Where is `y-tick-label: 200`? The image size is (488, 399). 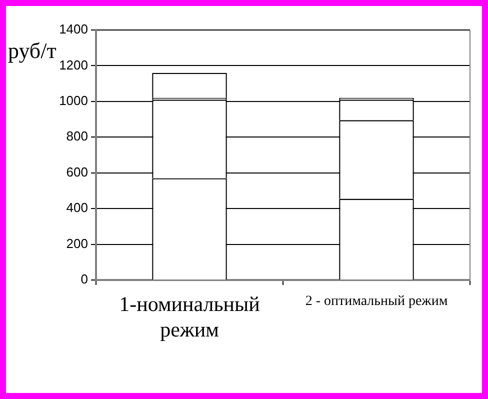
y-tick-label: 200 is located at coordinates (77, 243).